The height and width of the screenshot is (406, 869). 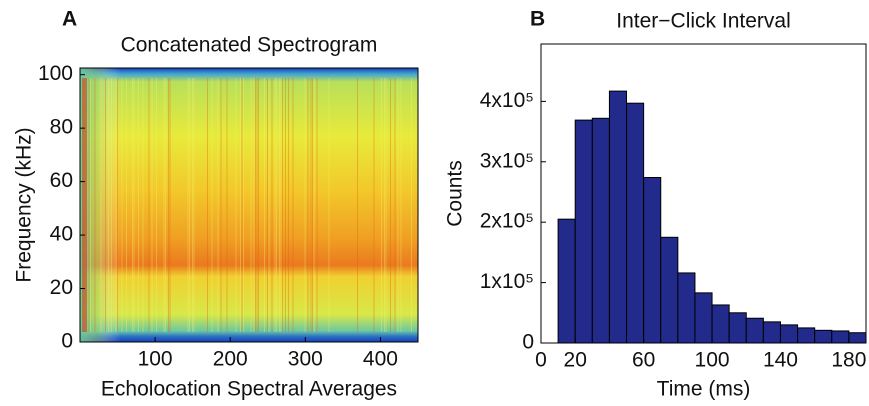 I want to click on y-tick-label: 20, so click(x=61, y=287).